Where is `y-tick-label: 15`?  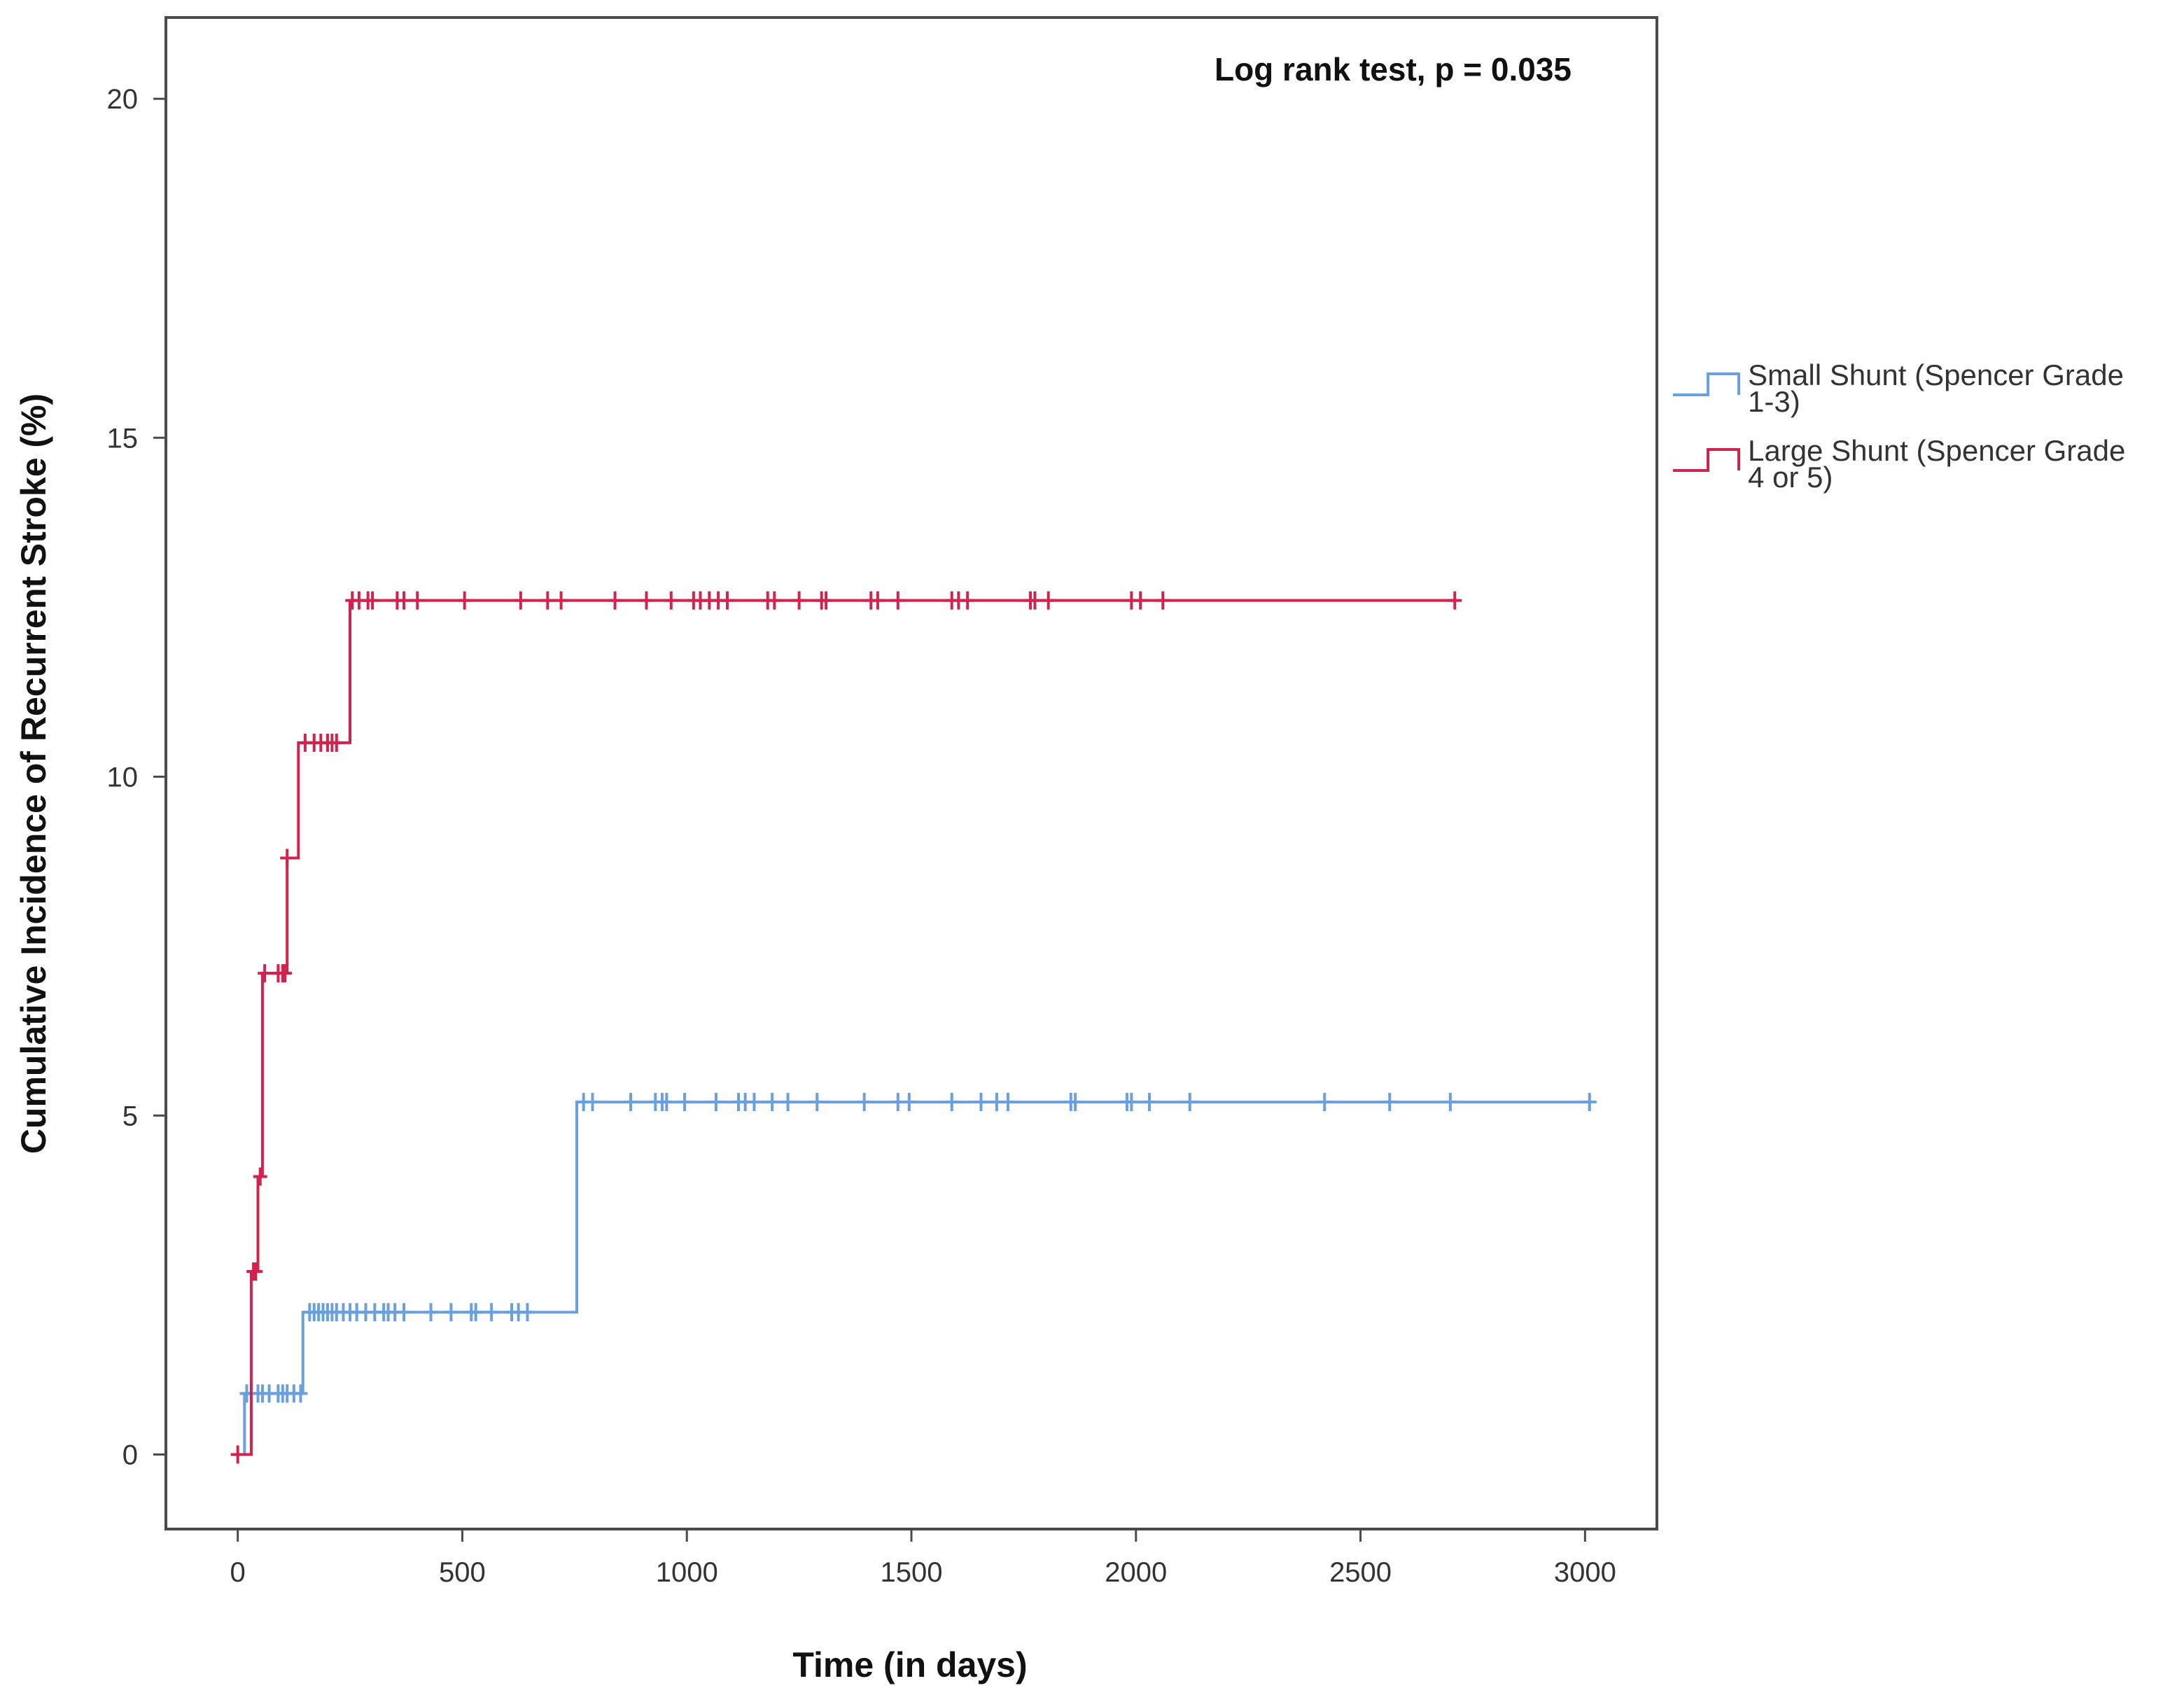 y-tick-label: 15 is located at coordinates (123, 438).